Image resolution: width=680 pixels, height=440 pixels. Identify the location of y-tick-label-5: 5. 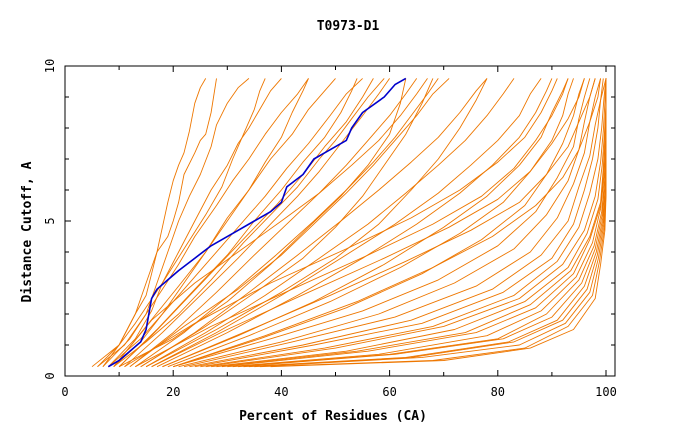
(50, 220).